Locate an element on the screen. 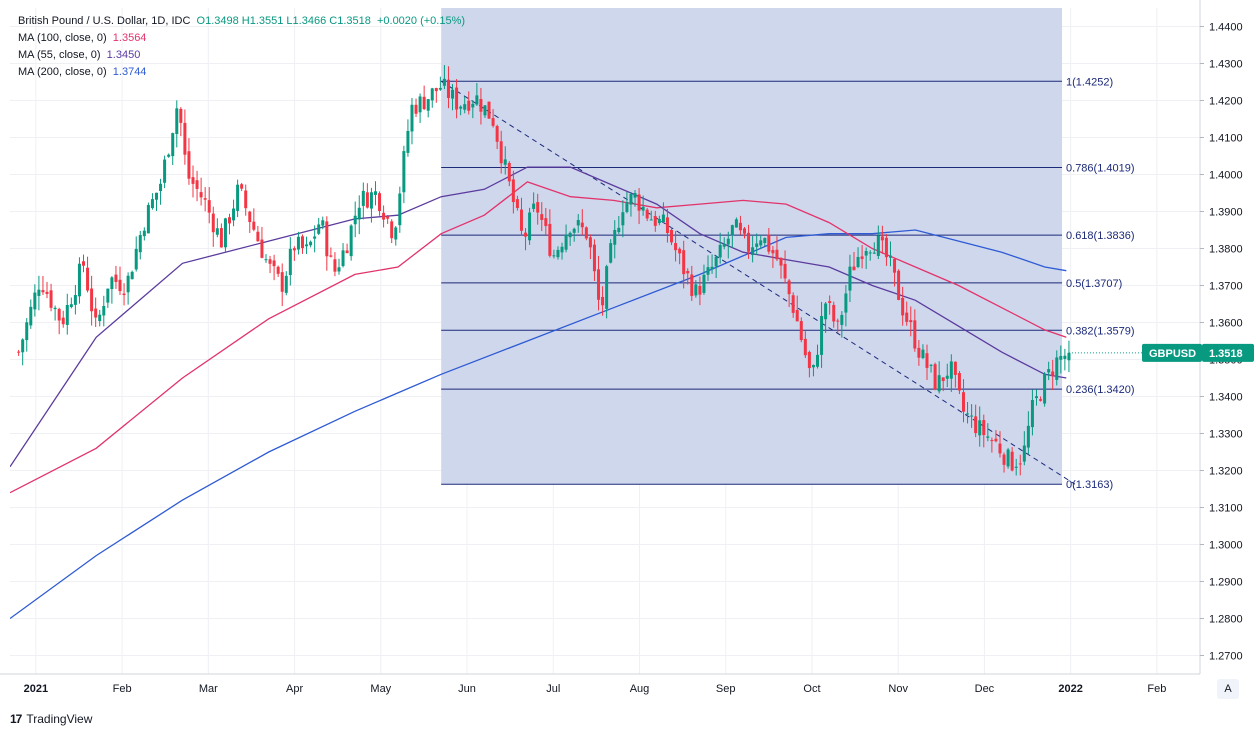 The width and height of the screenshot is (1256, 734). tradingview-logo-icon: 17 is located at coordinates (16, 719).